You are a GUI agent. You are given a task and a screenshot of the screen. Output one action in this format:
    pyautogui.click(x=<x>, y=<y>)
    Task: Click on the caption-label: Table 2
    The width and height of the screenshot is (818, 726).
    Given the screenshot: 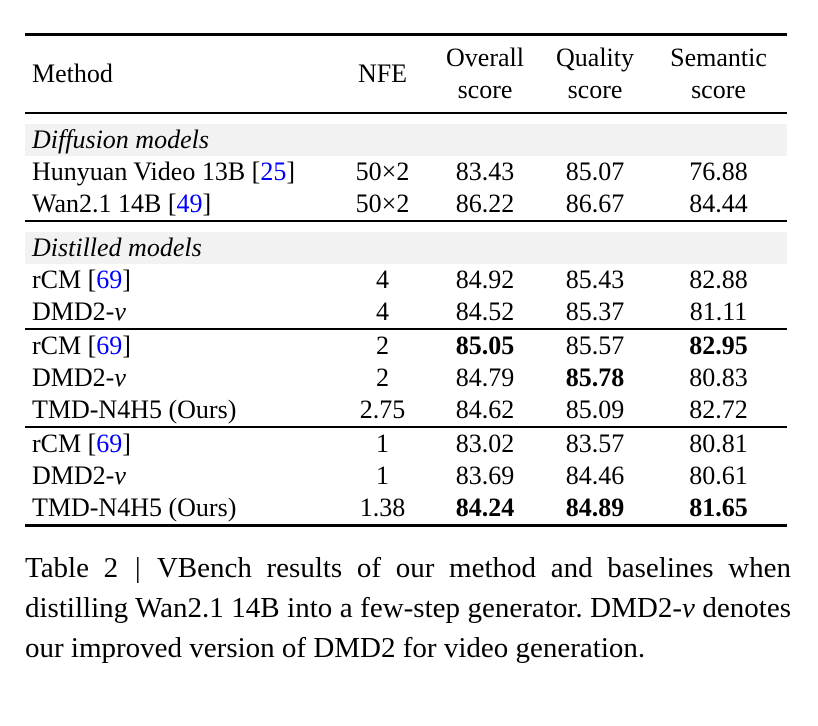 What is the action you would take?
    pyautogui.click(x=72, y=568)
    